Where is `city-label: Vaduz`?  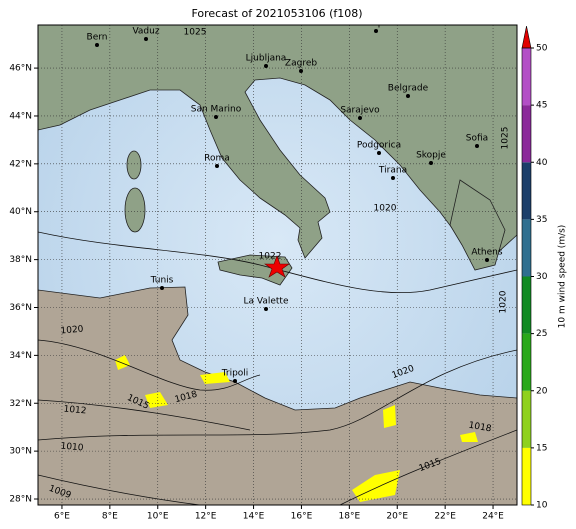 city-label: Vaduz is located at coordinates (145, 32).